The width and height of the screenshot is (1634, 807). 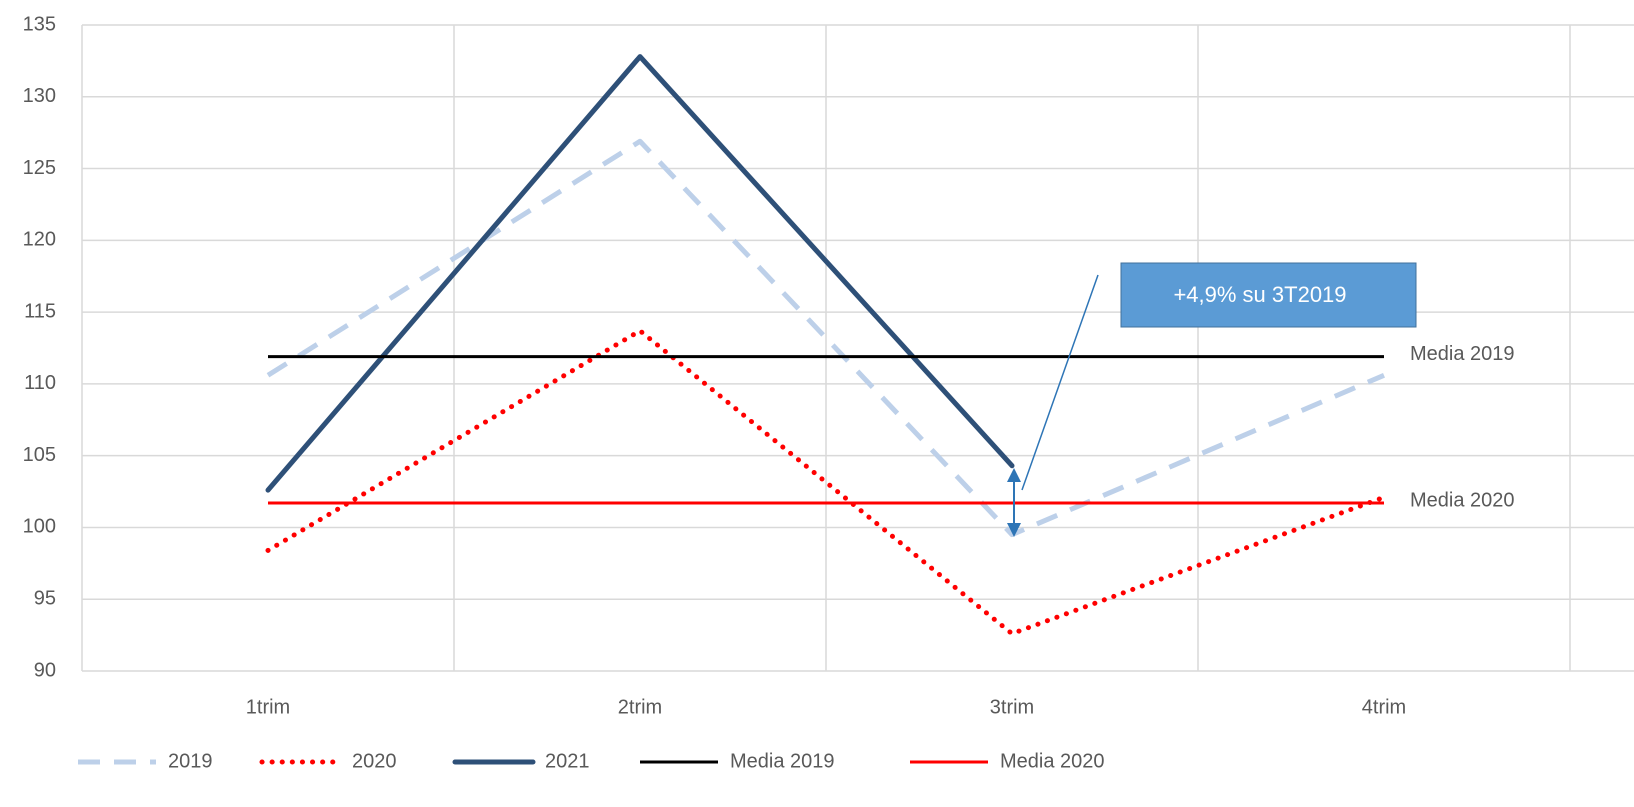 What do you see at coordinates (1060, 382) in the screenshot?
I see `leader-line` at bounding box center [1060, 382].